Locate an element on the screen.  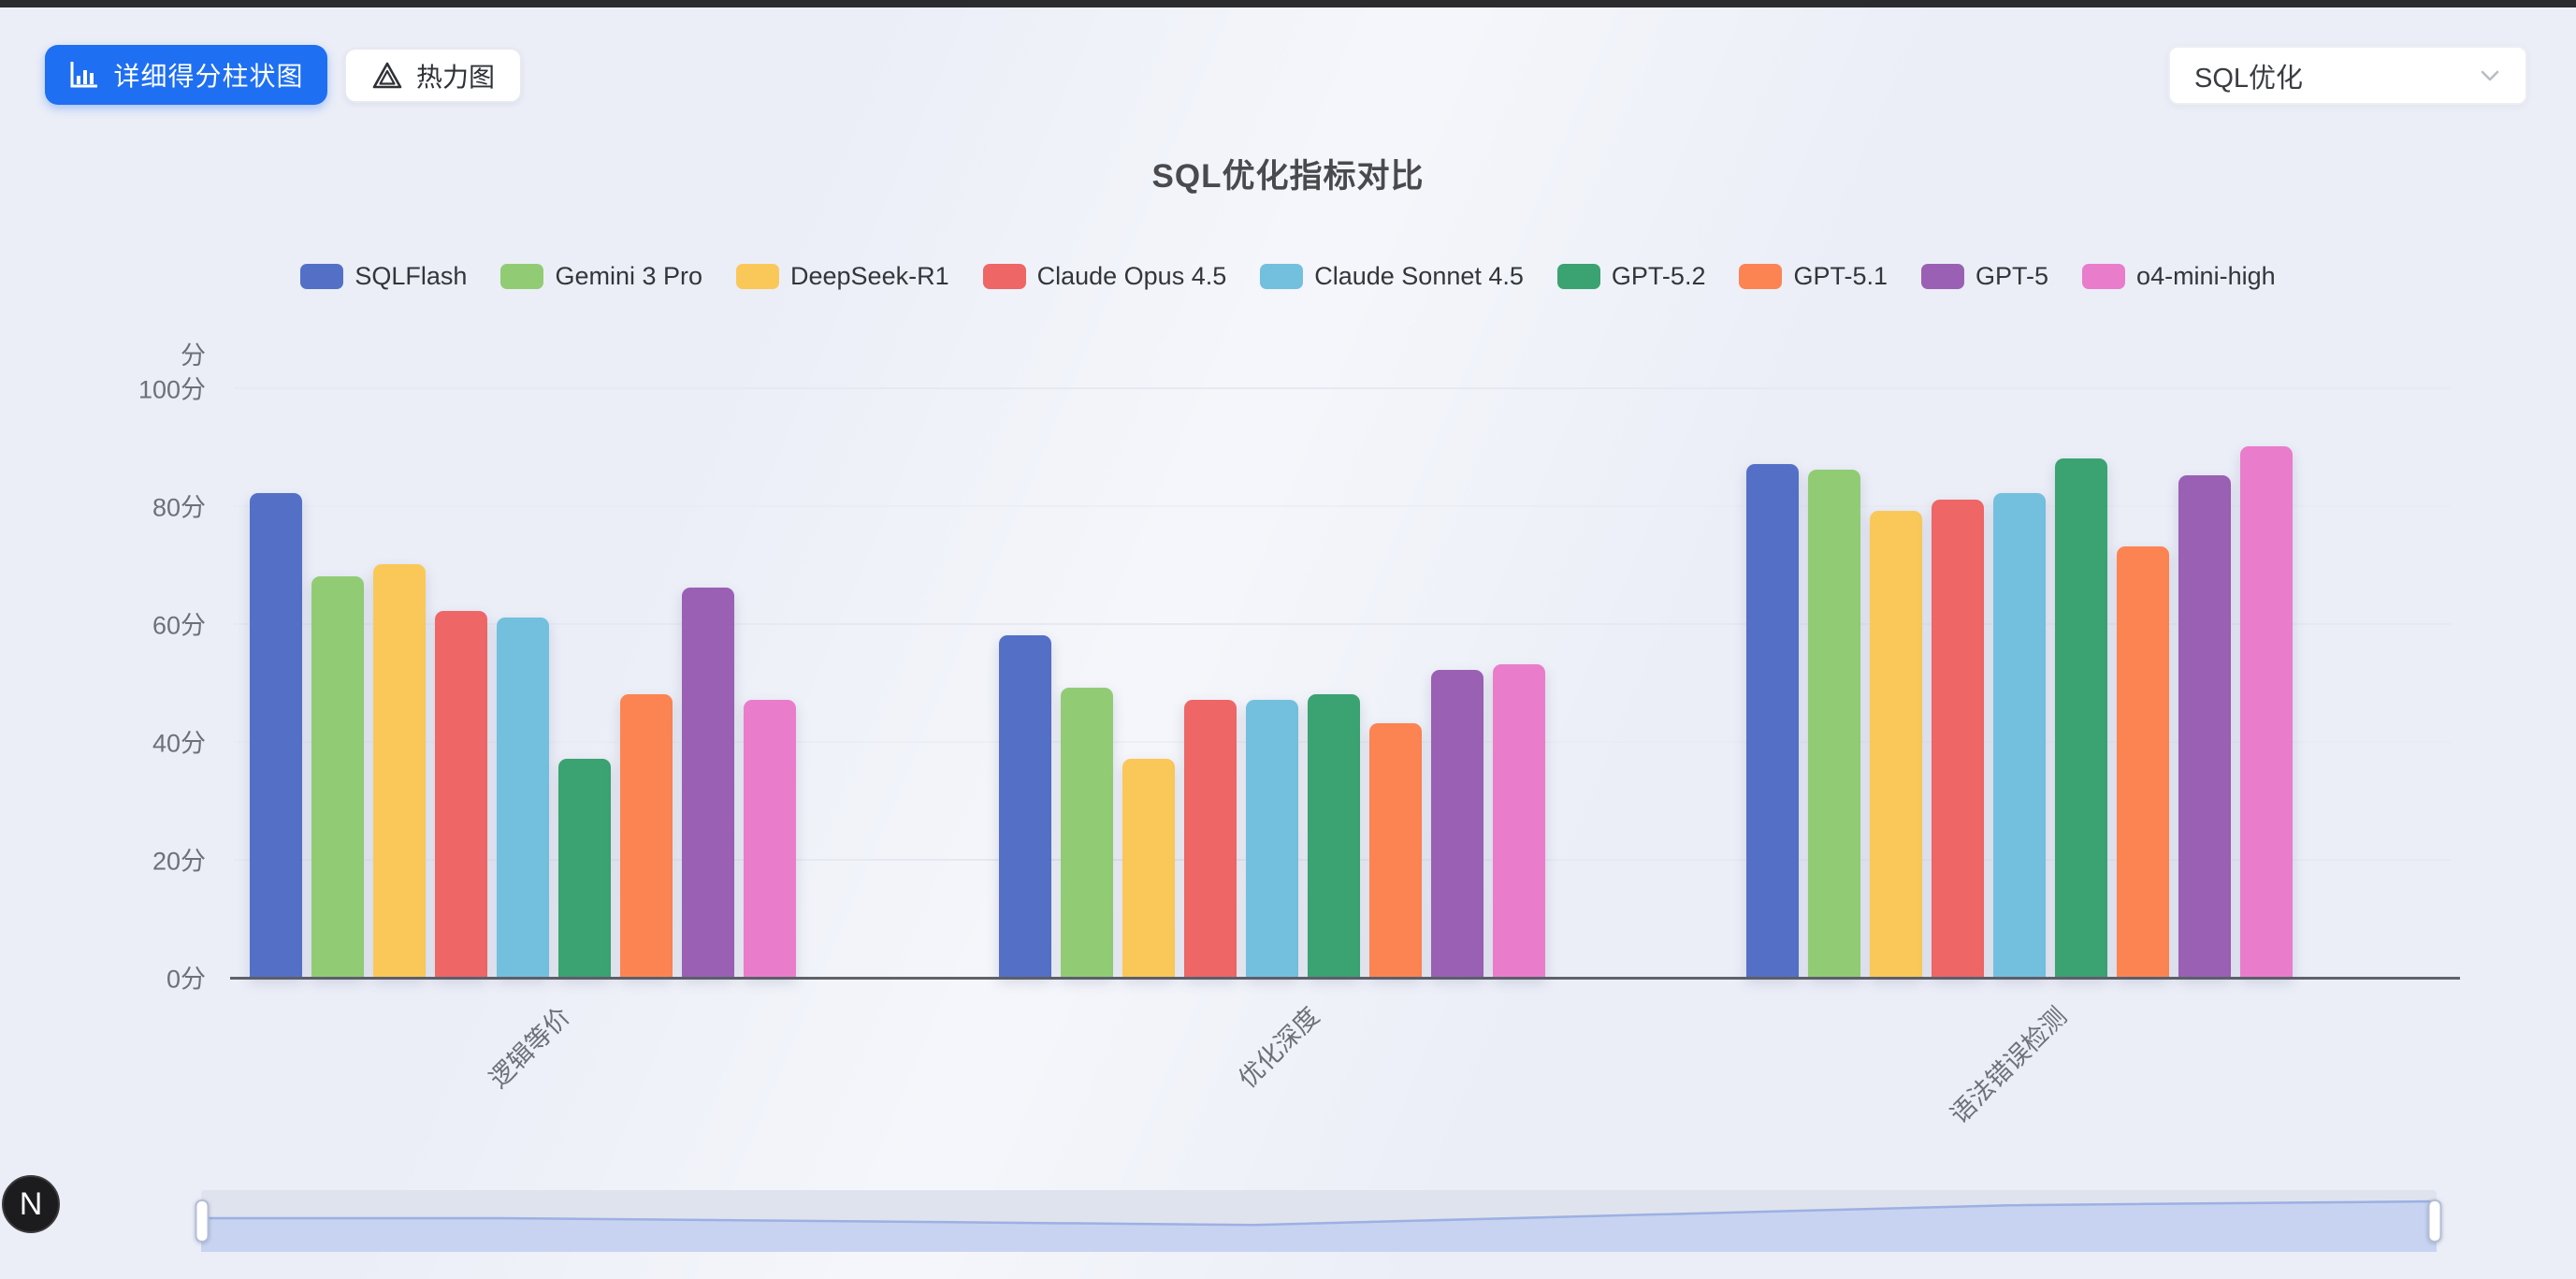
bar-gemini-3-pro-cat1 is located at coordinates (1087, 832).